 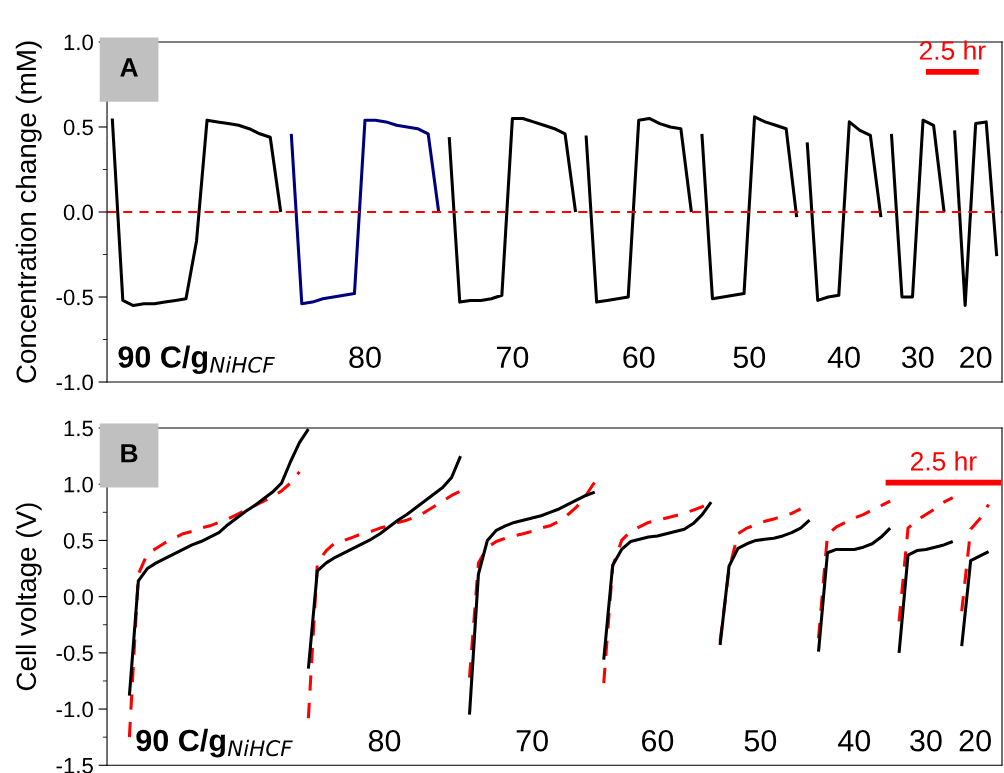 I want to click on y-axis-title: Cell voltage (V), so click(x=28, y=597).